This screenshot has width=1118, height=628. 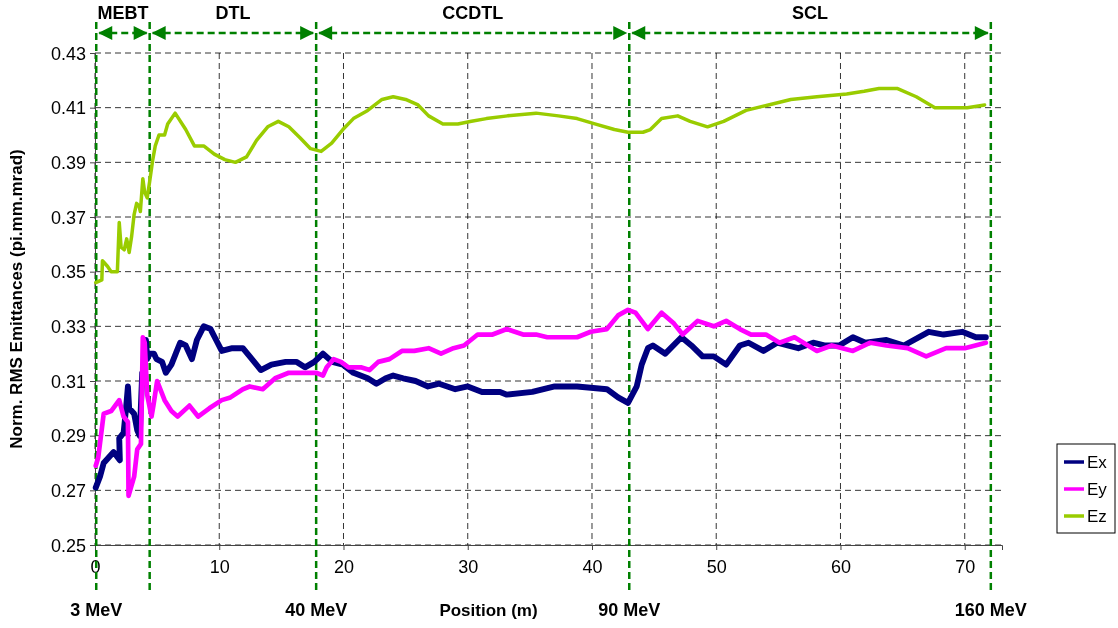 I want to click on y-tick-label: 0.35, so click(x=68, y=272).